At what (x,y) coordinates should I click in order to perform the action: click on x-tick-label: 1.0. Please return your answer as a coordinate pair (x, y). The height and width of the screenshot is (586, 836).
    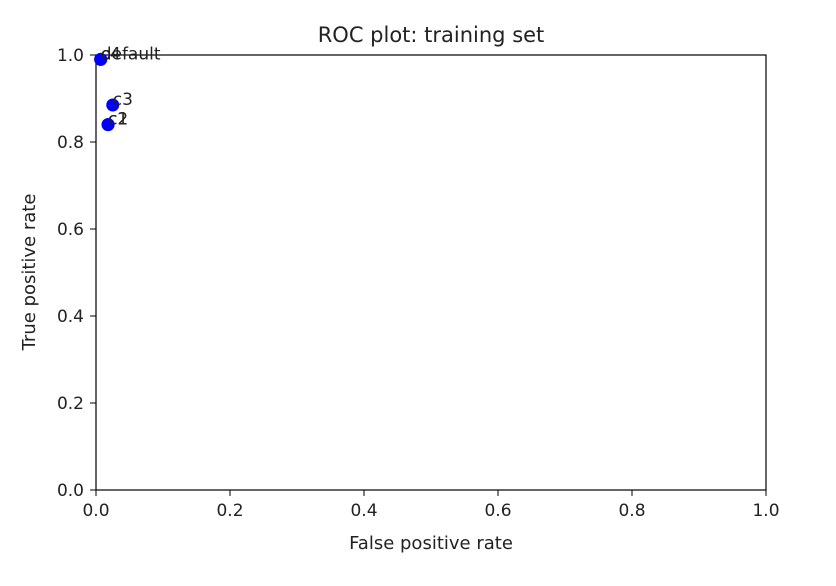
    Looking at the image, I should click on (765, 511).